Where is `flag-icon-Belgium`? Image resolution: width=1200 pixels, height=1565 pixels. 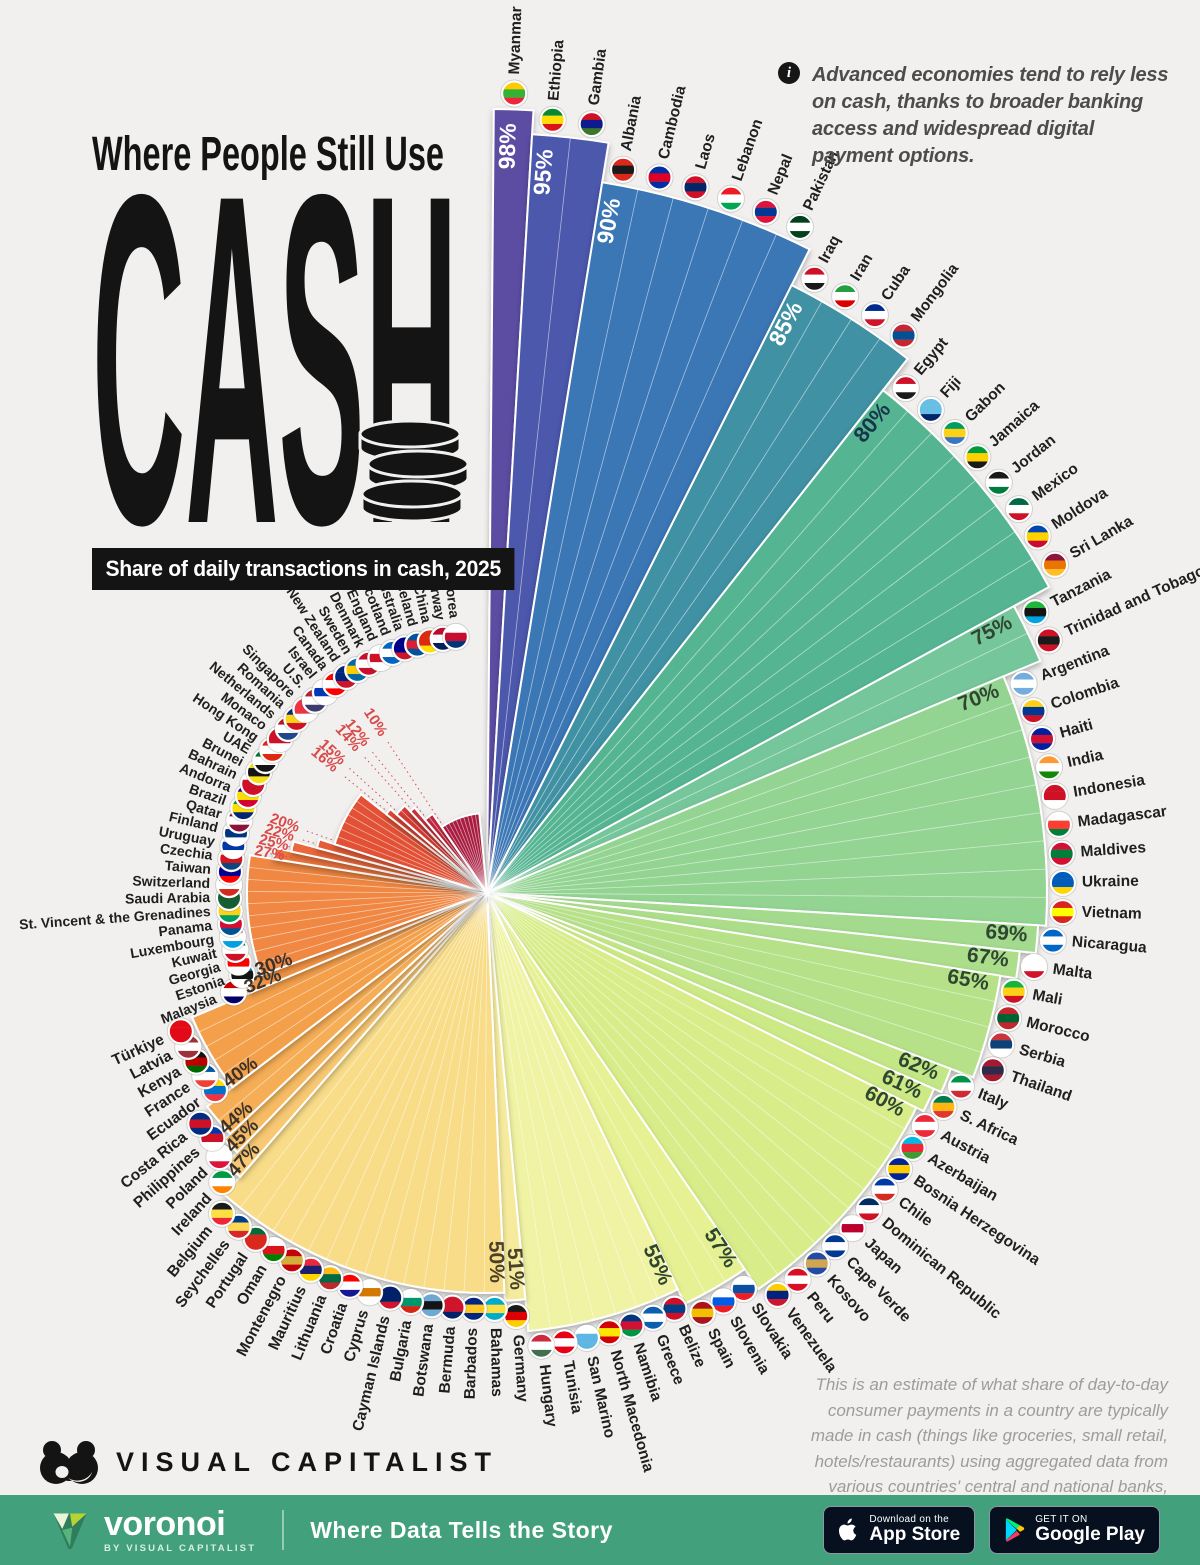
flag-icon-Belgium is located at coordinates (222, 1213).